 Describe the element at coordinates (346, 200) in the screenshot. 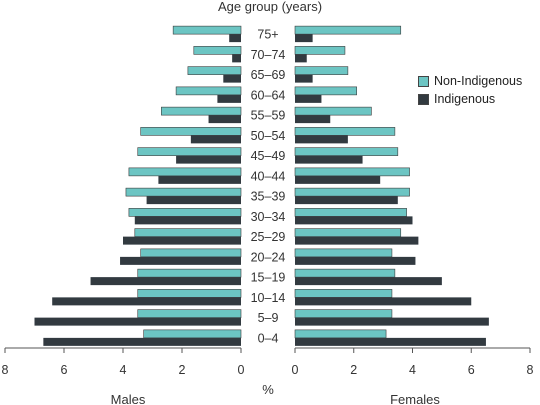

I see `bar-female-indigenous-35–39` at that location.